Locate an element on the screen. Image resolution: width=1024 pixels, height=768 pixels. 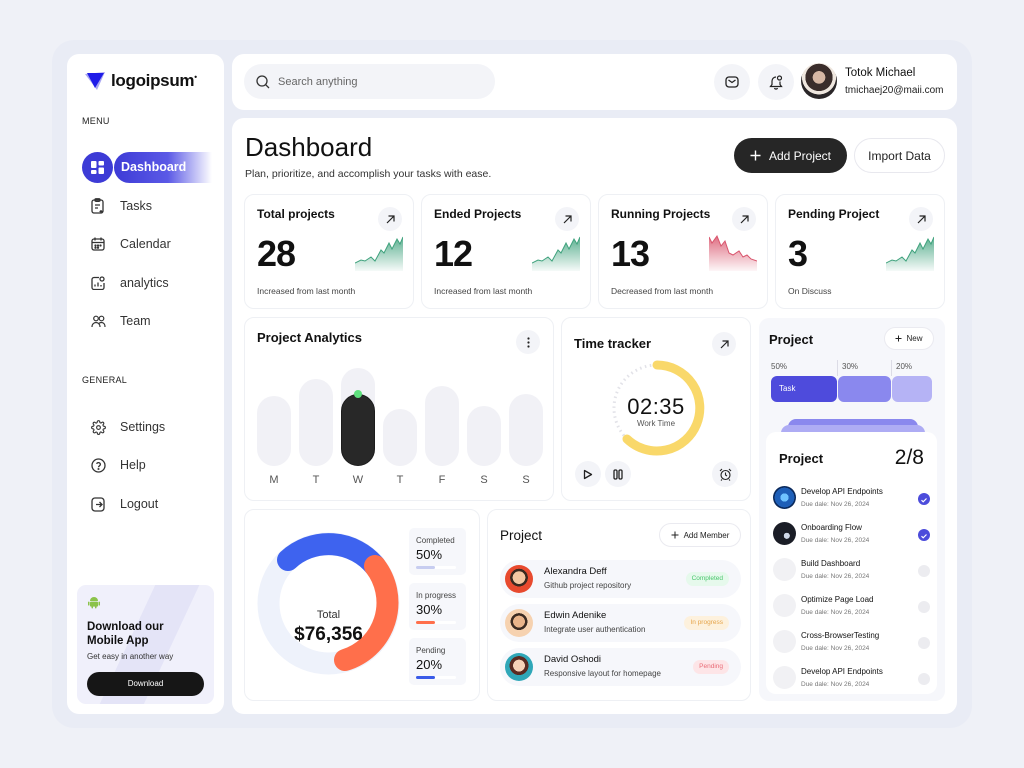
logout-icon is located at coordinates (98, 504).